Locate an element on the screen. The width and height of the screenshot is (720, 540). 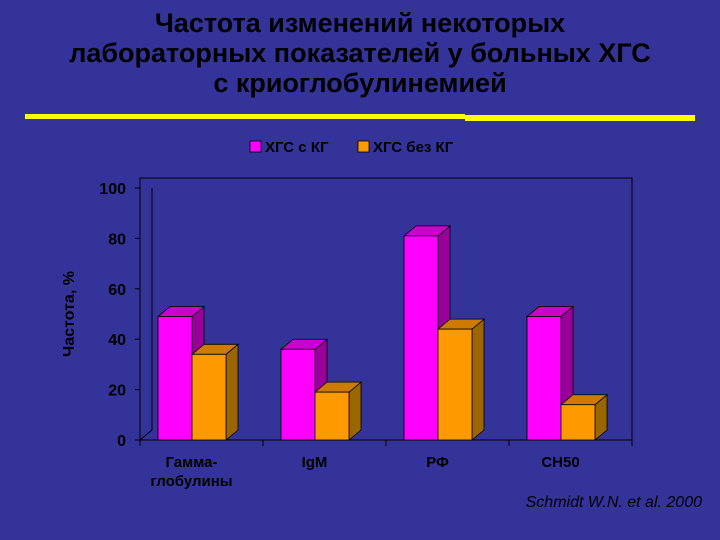
y-tick-label-4: 80 is located at coordinates (117, 239).